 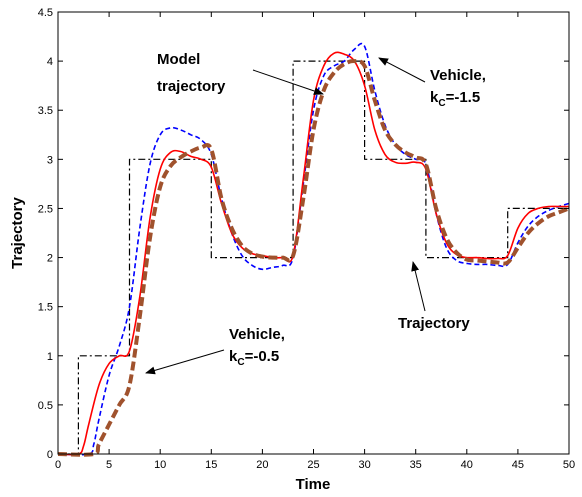 I want to click on y-axis-label: Trajectory, so click(x=17, y=232).